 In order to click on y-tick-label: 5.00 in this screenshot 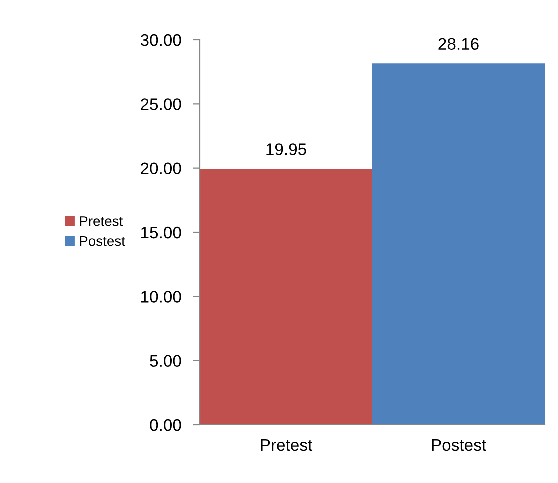, I will do `click(166, 361)`.